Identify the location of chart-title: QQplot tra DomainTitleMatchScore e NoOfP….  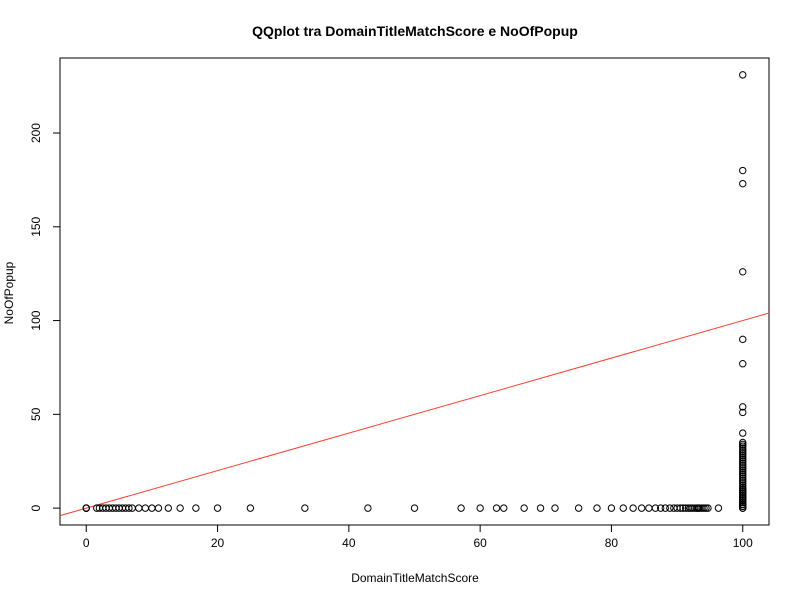
(415, 31).